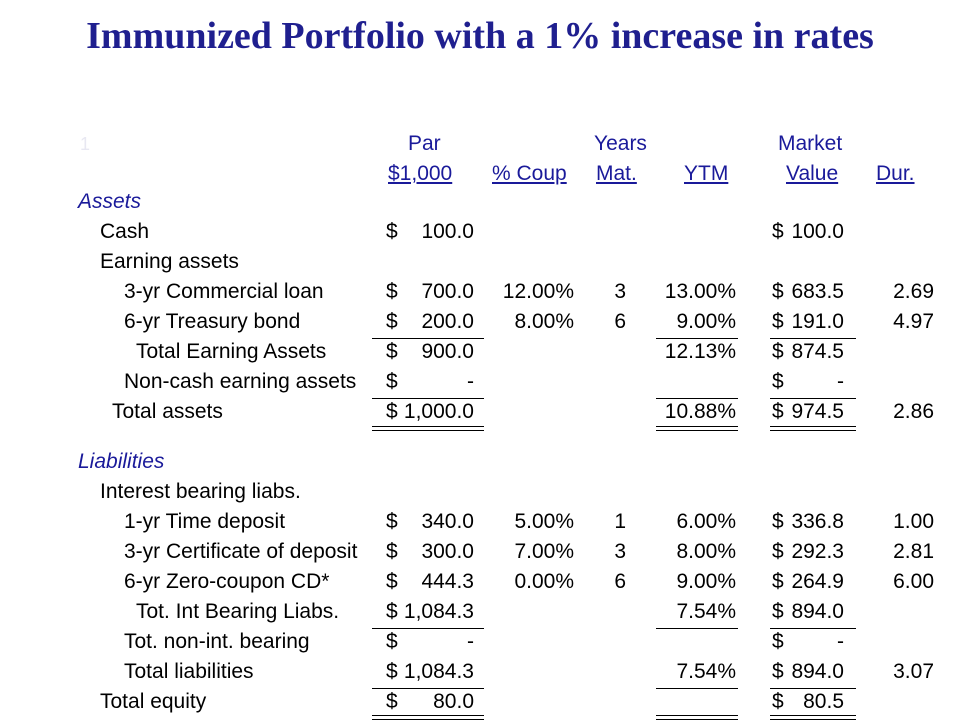 The image size is (960, 720). Describe the element at coordinates (231, 351) in the screenshot. I see `row-label: Total Earning Assets` at that location.